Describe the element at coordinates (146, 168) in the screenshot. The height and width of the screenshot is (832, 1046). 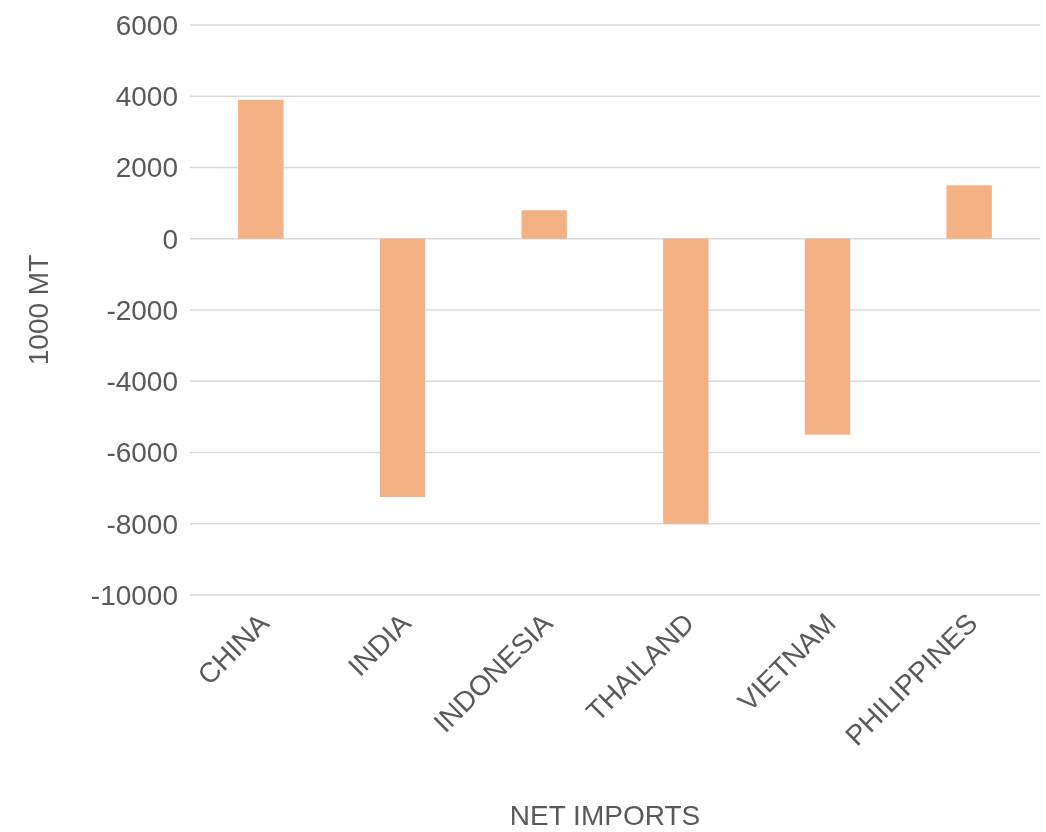
I see `y-tick-label: 2000` at that location.